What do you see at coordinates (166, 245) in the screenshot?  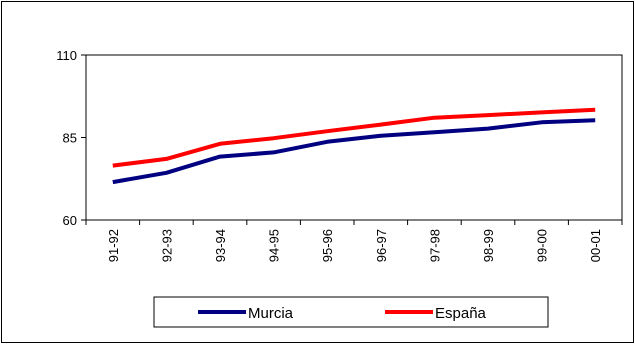 I see `x-tick-label: 92-93` at bounding box center [166, 245].